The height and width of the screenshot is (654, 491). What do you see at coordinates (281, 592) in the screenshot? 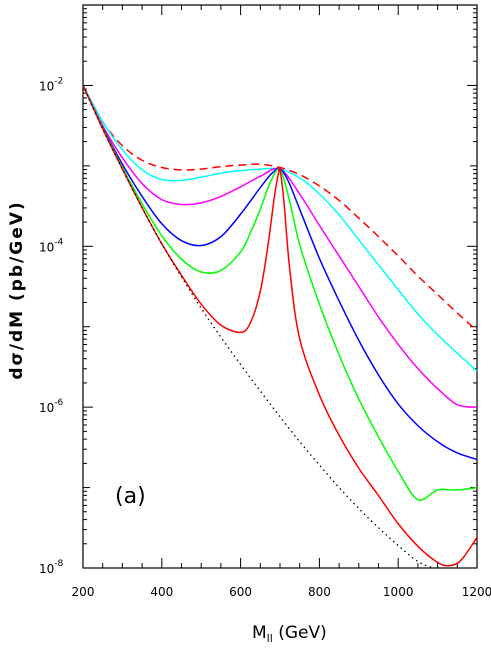
I see `x-tick-labels: 200 400 600 800 1000 1200` at bounding box center [281, 592].